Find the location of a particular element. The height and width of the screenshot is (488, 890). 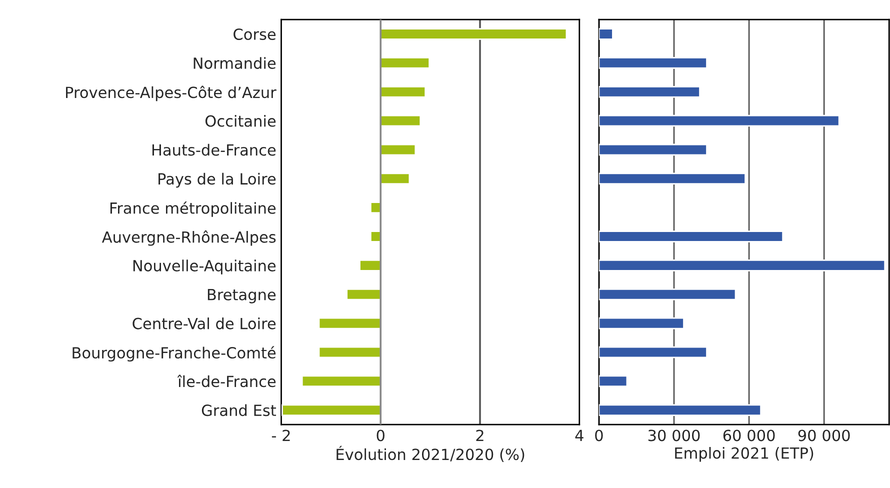

y-tick-label: Provence-Alpes-Côte d’Azur is located at coordinates (171, 94).